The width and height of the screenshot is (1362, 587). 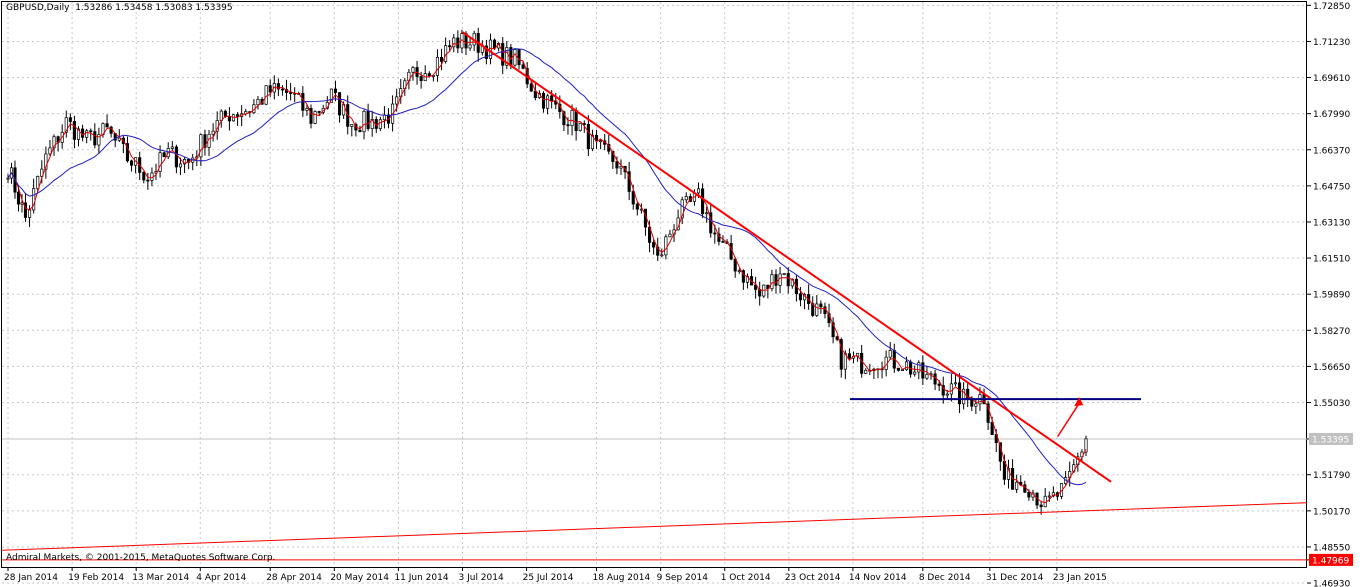 What do you see at coordinates (1331, 512) in the screenshot?
I see `y-tick-label: 1.50170` at bounding box center [1331, 512].